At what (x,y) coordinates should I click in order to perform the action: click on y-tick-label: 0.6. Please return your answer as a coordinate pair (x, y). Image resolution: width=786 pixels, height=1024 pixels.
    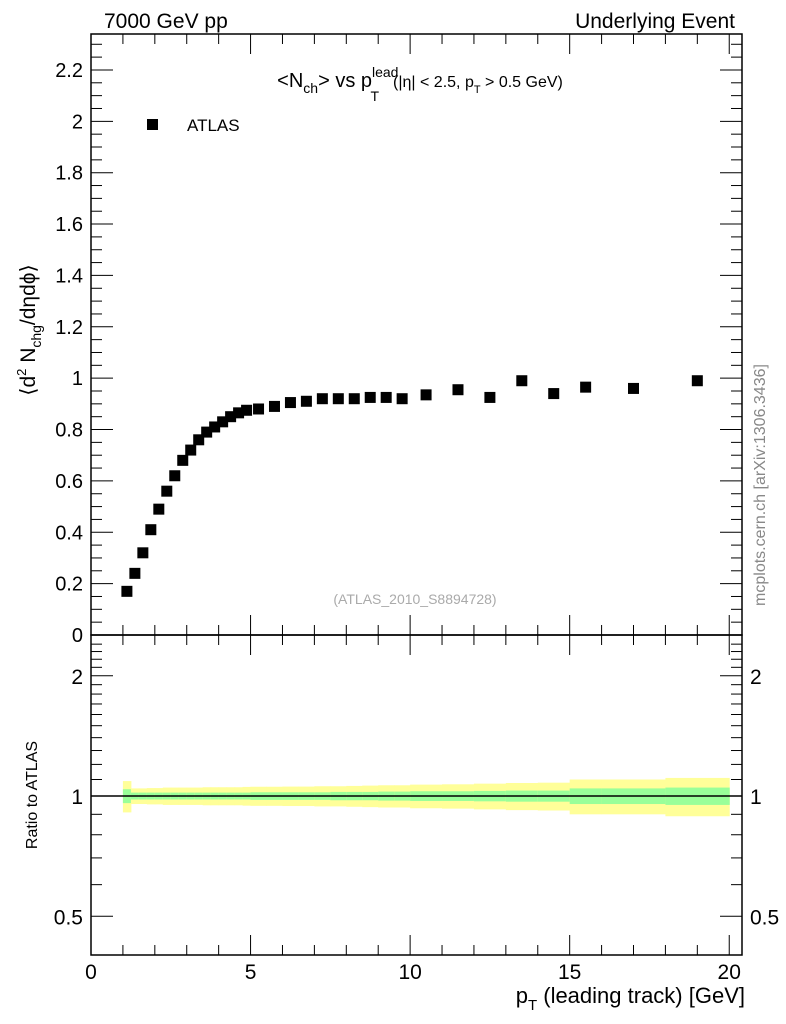
    Looking at the image, I should click on (69, 482).